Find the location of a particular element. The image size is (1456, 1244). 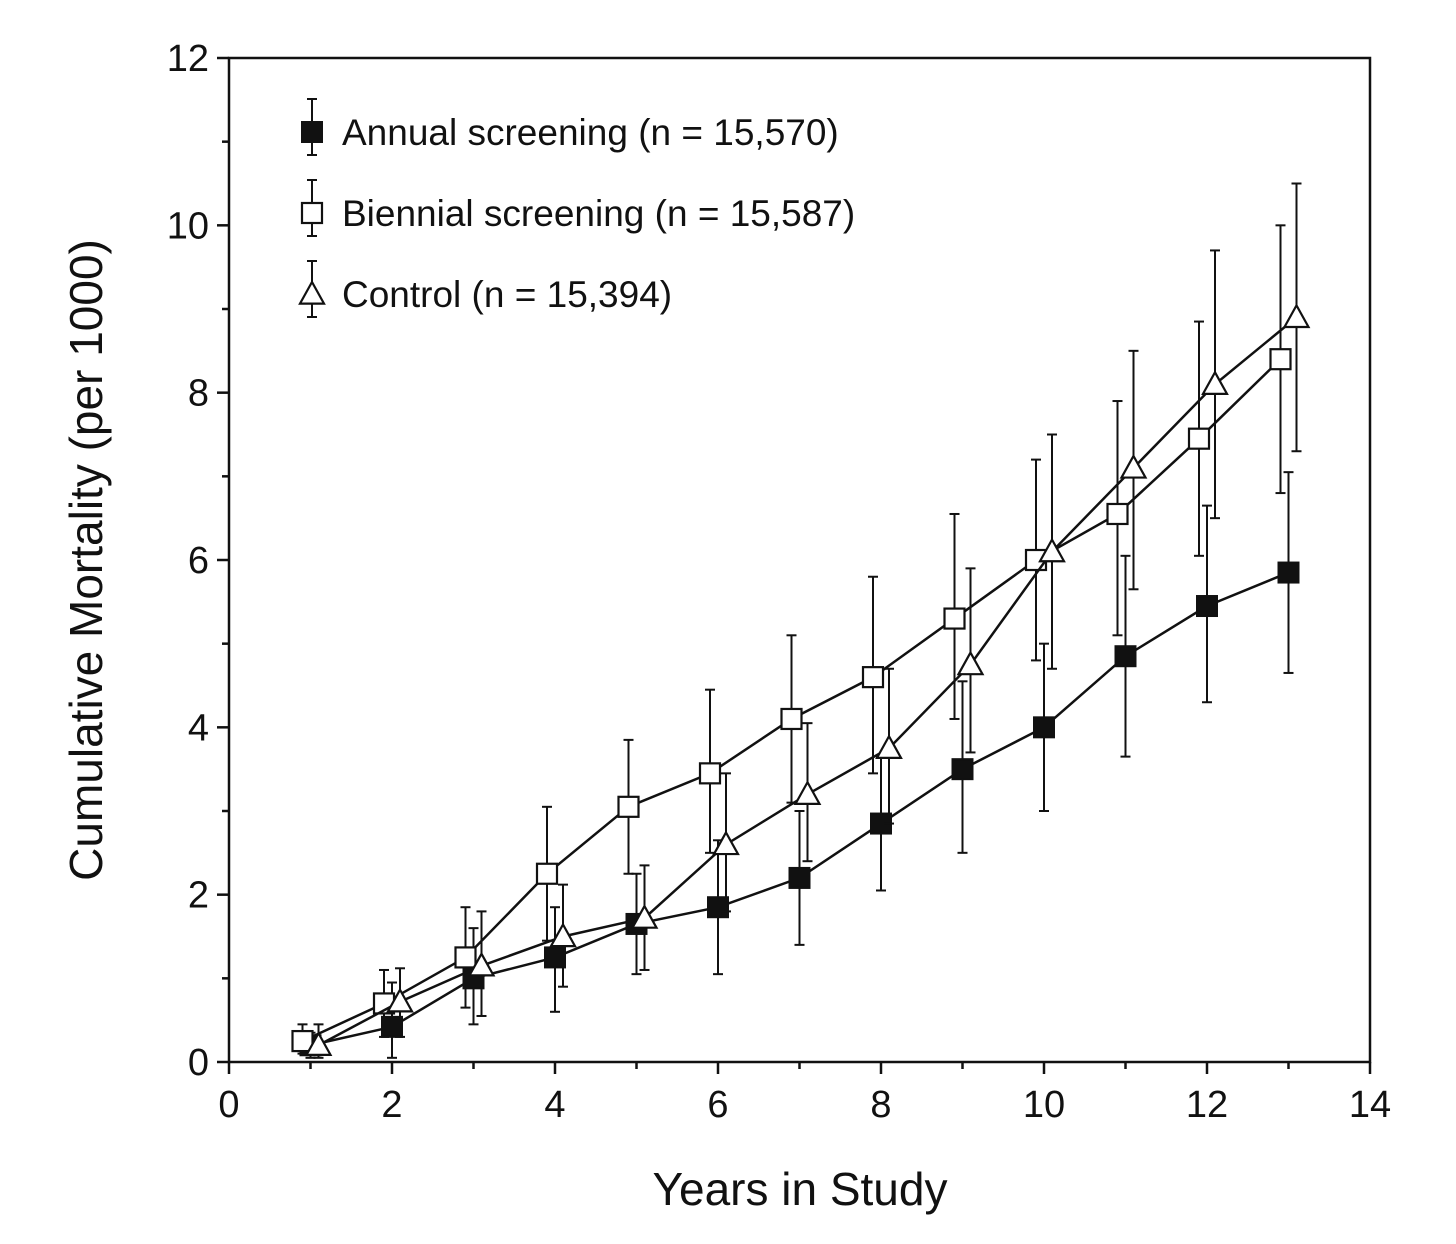

y-tick-label: 2 is located at coordinates (198, 896).